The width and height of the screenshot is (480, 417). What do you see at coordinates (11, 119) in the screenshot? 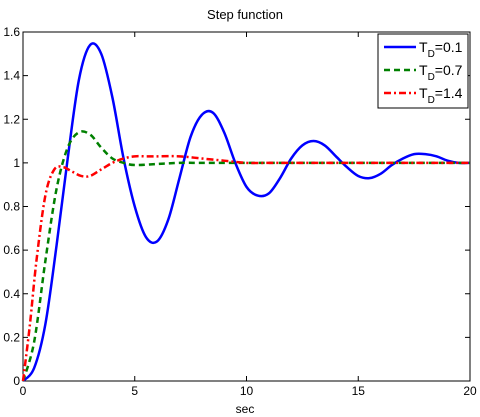
I see `y-tick-label: 1.2` at bounding box center [11, 119].